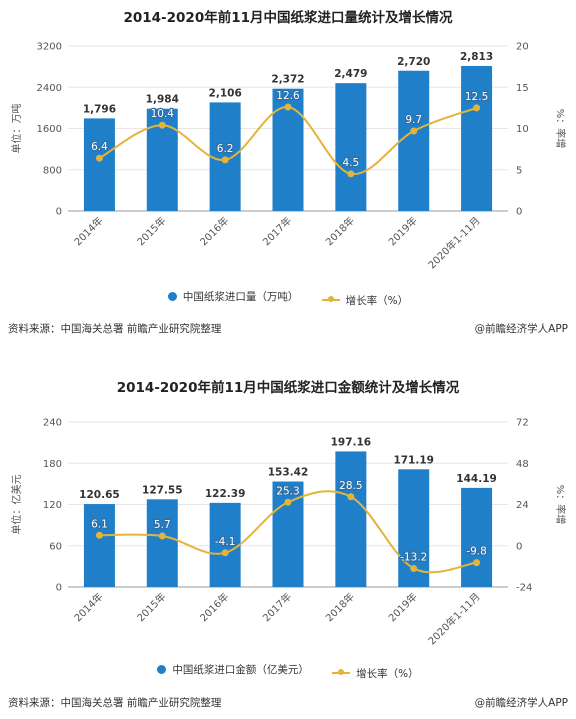 This screenshot has width=576, height=719. I want to click on legend-item-bar: 中国纸浆进口量（万吨）, so click(232, 296).